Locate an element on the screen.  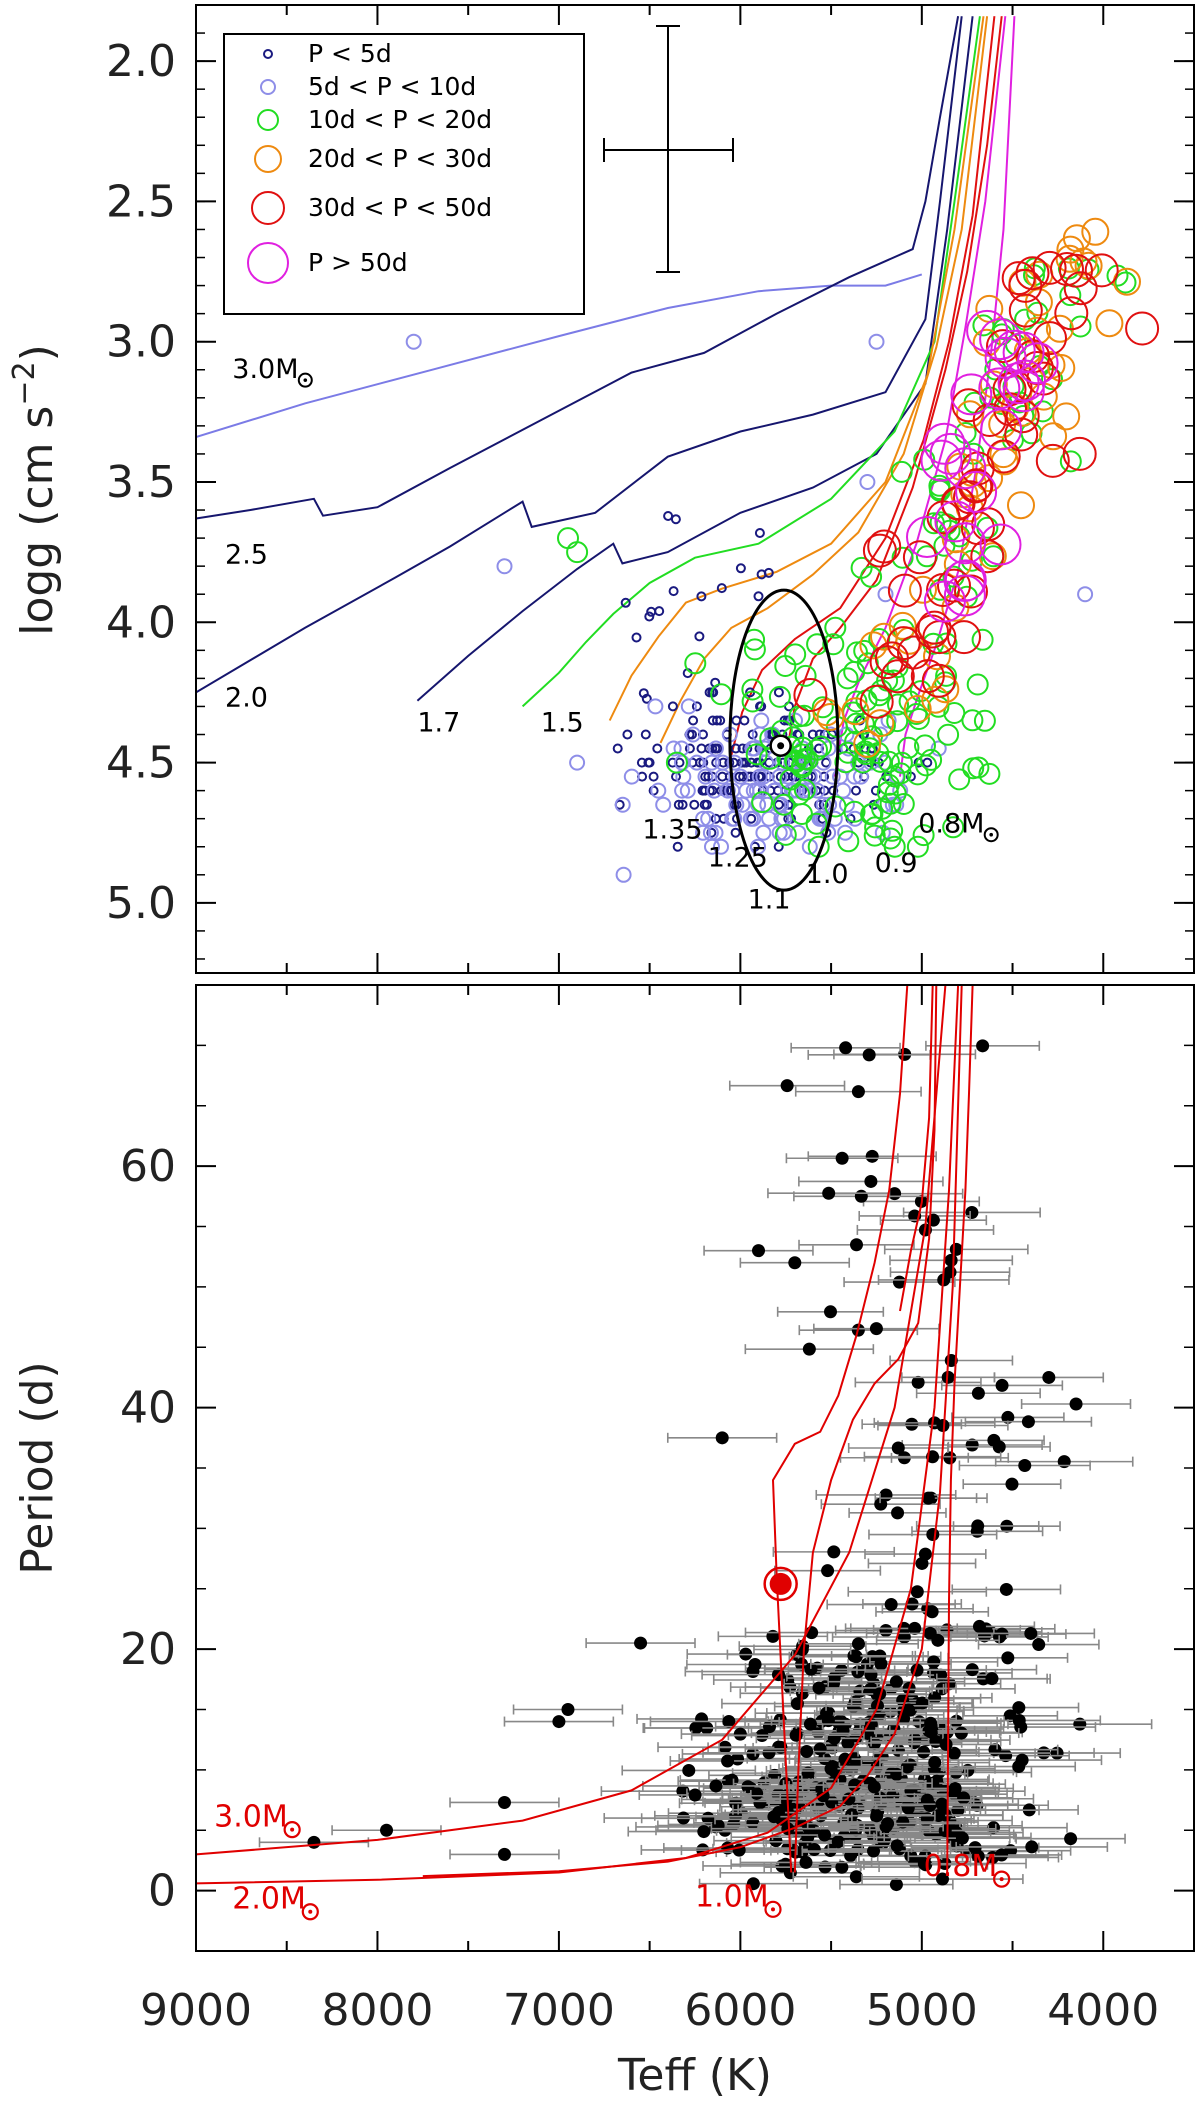
x-tick-label: 4000 is located at coordinates (1103, 2010).